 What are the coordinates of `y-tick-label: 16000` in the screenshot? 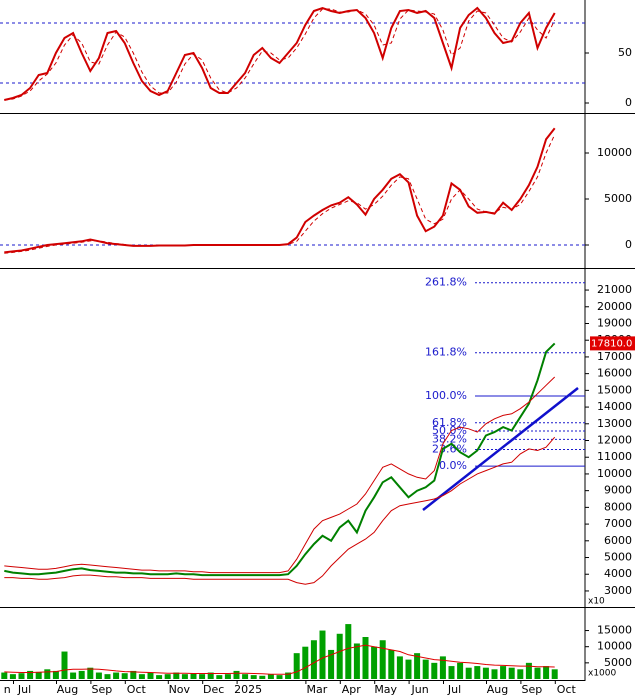 It's located at (614, 373).